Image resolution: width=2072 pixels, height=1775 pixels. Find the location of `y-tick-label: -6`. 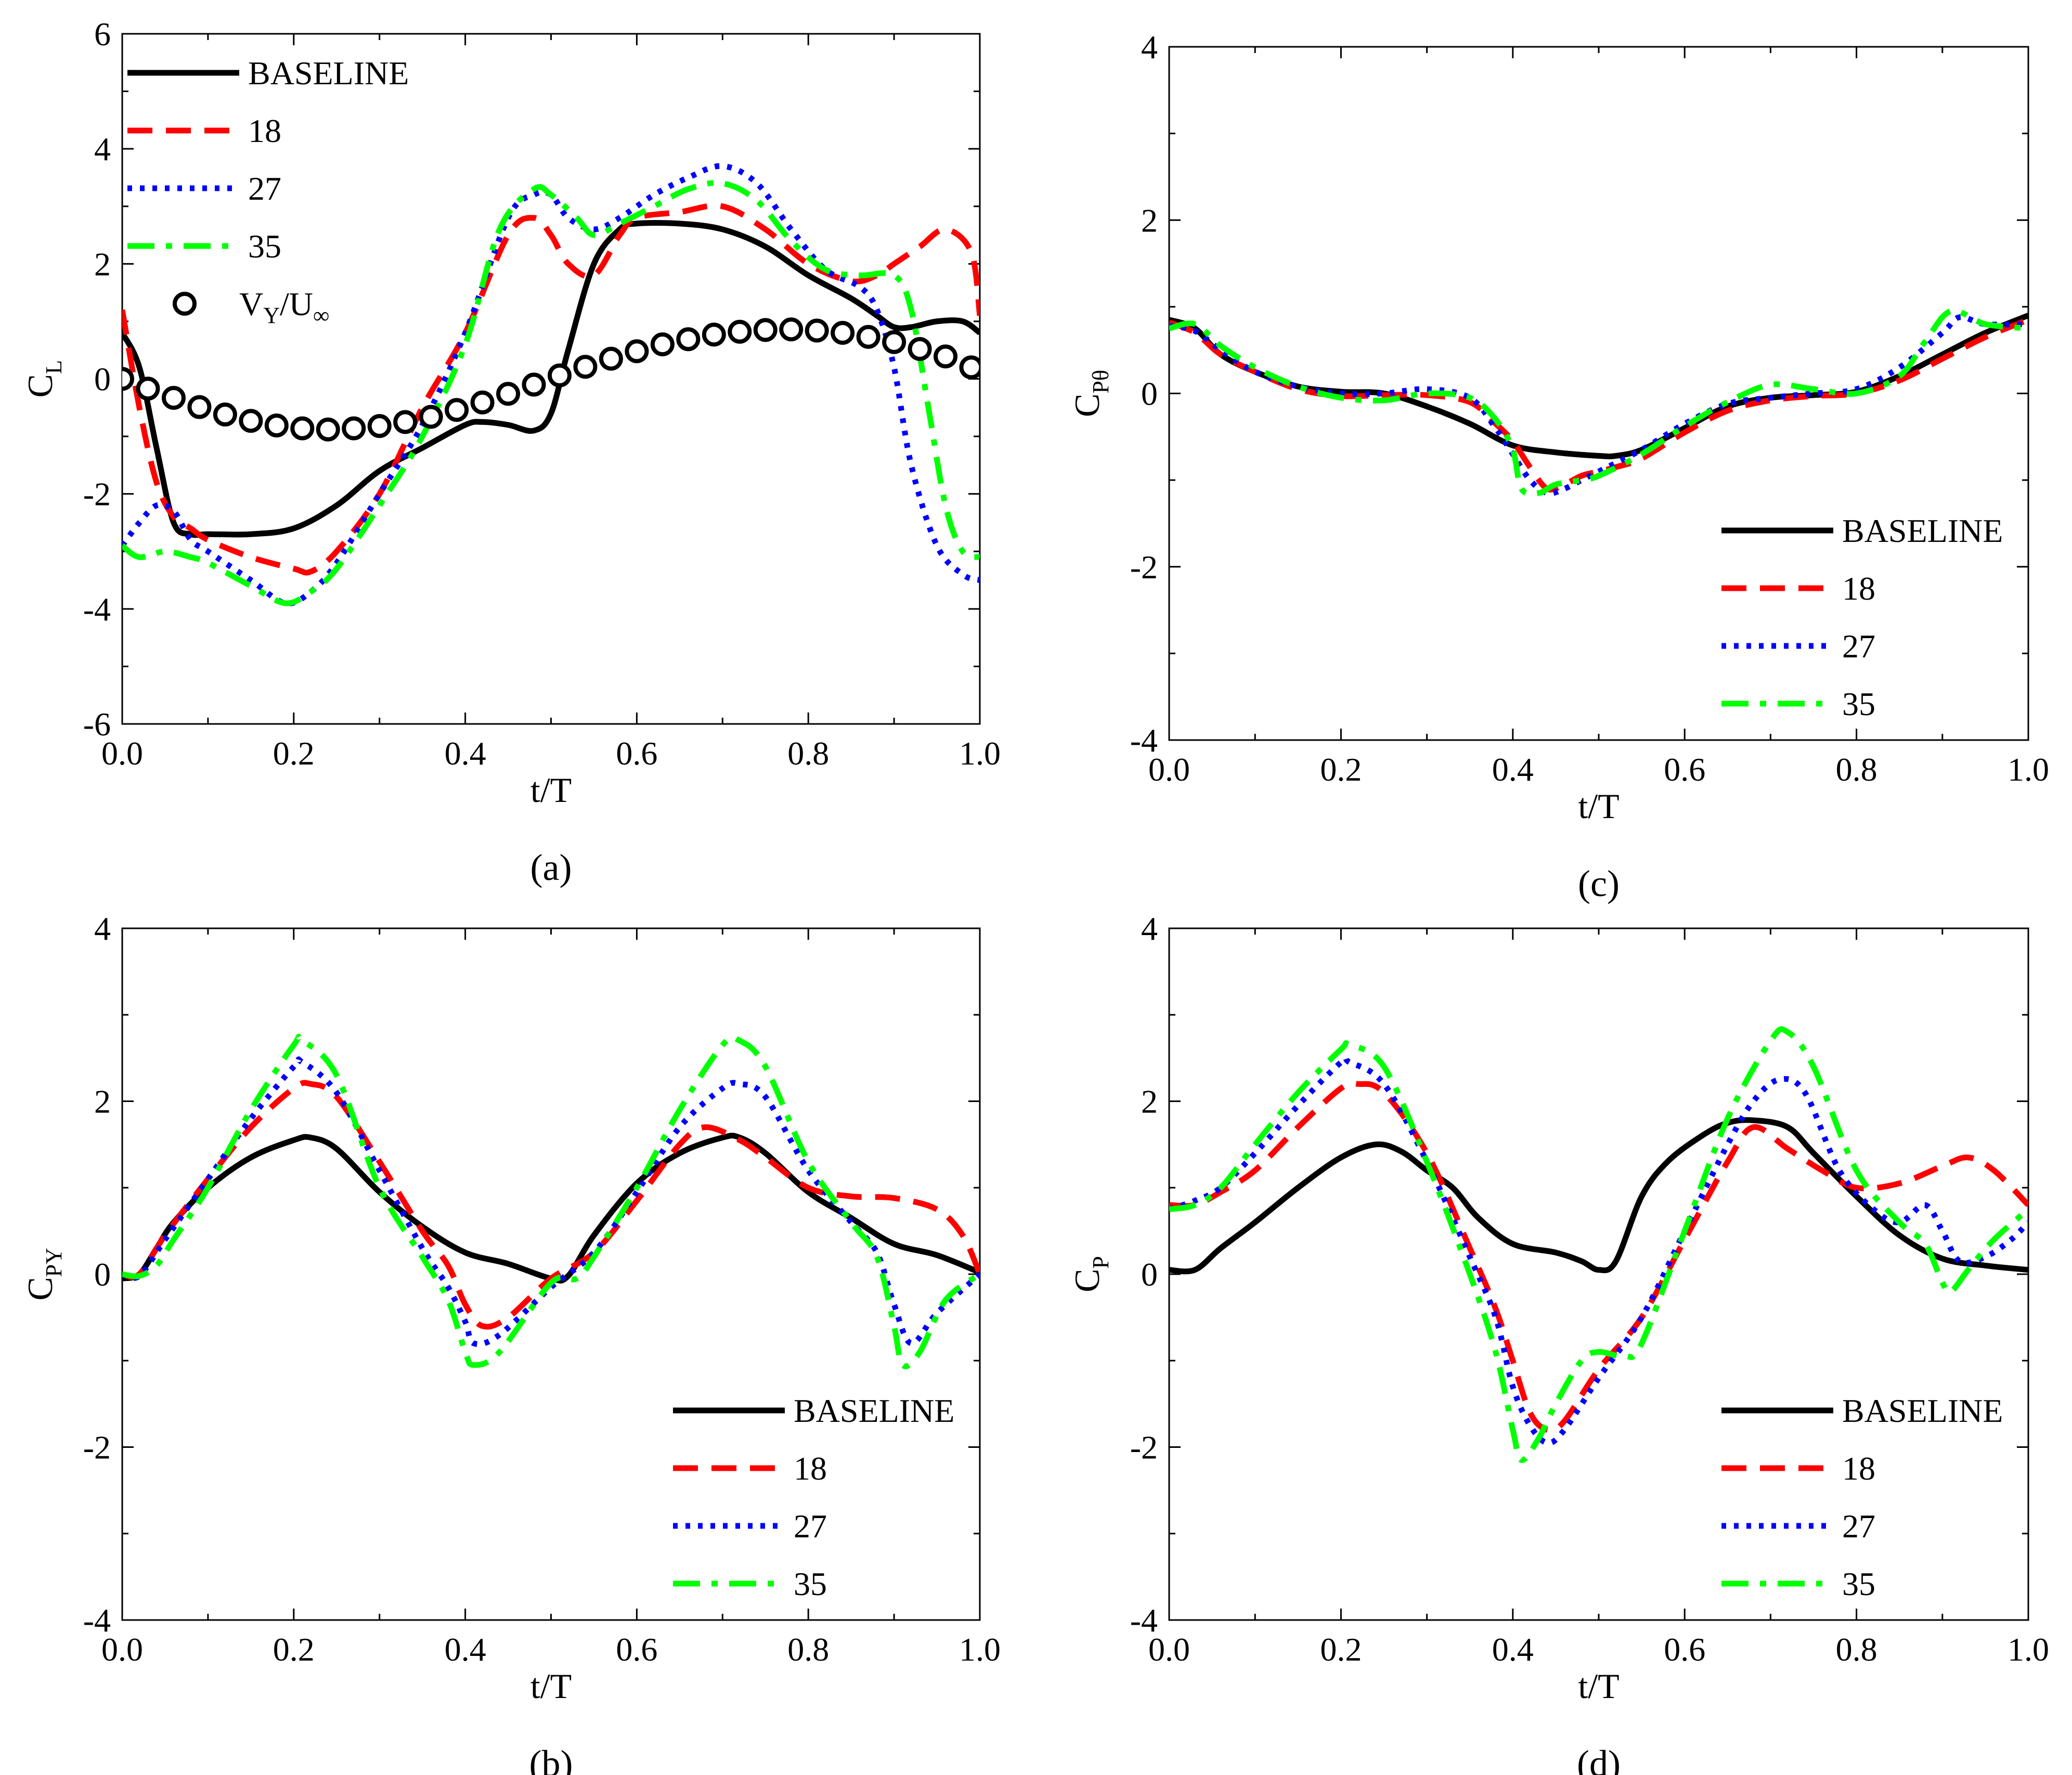

y-tick-label: -6 is located at coordinates (97, 724).